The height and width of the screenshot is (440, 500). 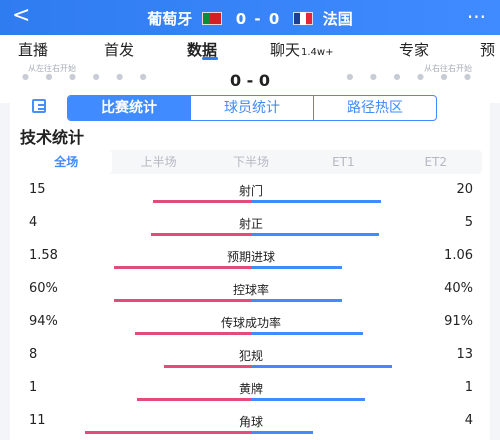 I want to click on left-order-label: 从左往右开始, so click(x=52, y=68).